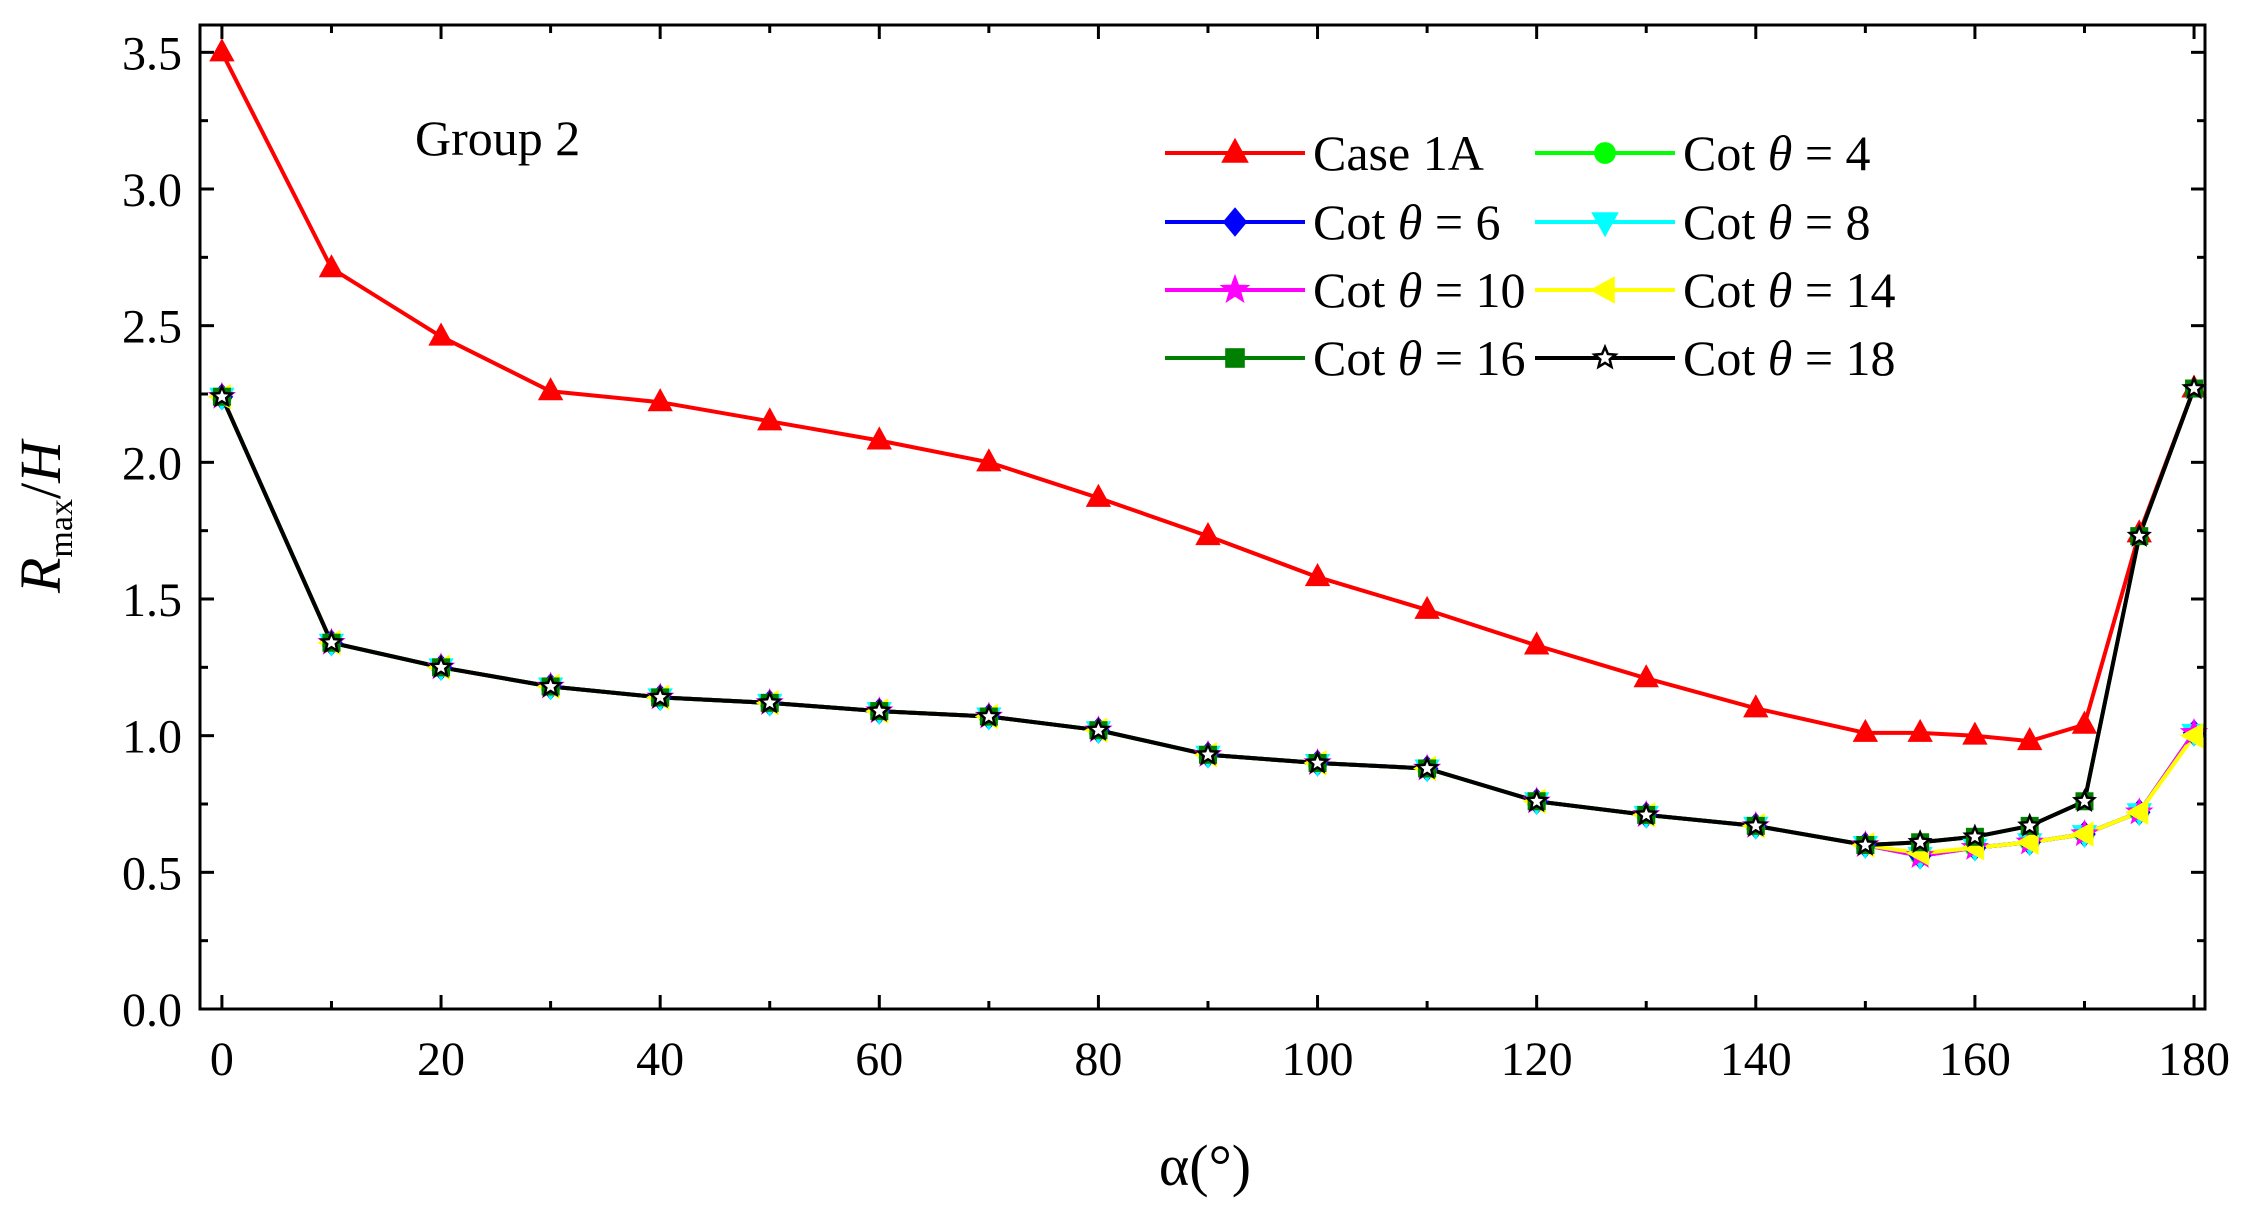 This screenshot has height=1227, width=2244. I want to click on legend-label: Cot θ = 4, so click(1777, 153).